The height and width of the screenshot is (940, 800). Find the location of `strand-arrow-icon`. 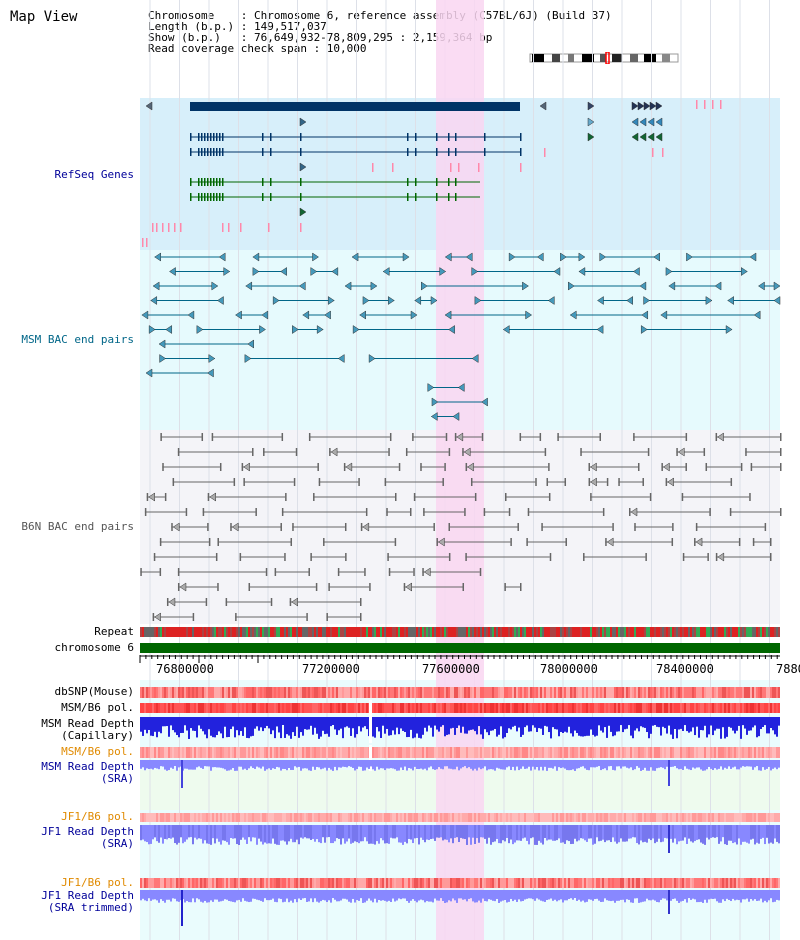

strand-arrow-icon is located at coordinates (248, 358).